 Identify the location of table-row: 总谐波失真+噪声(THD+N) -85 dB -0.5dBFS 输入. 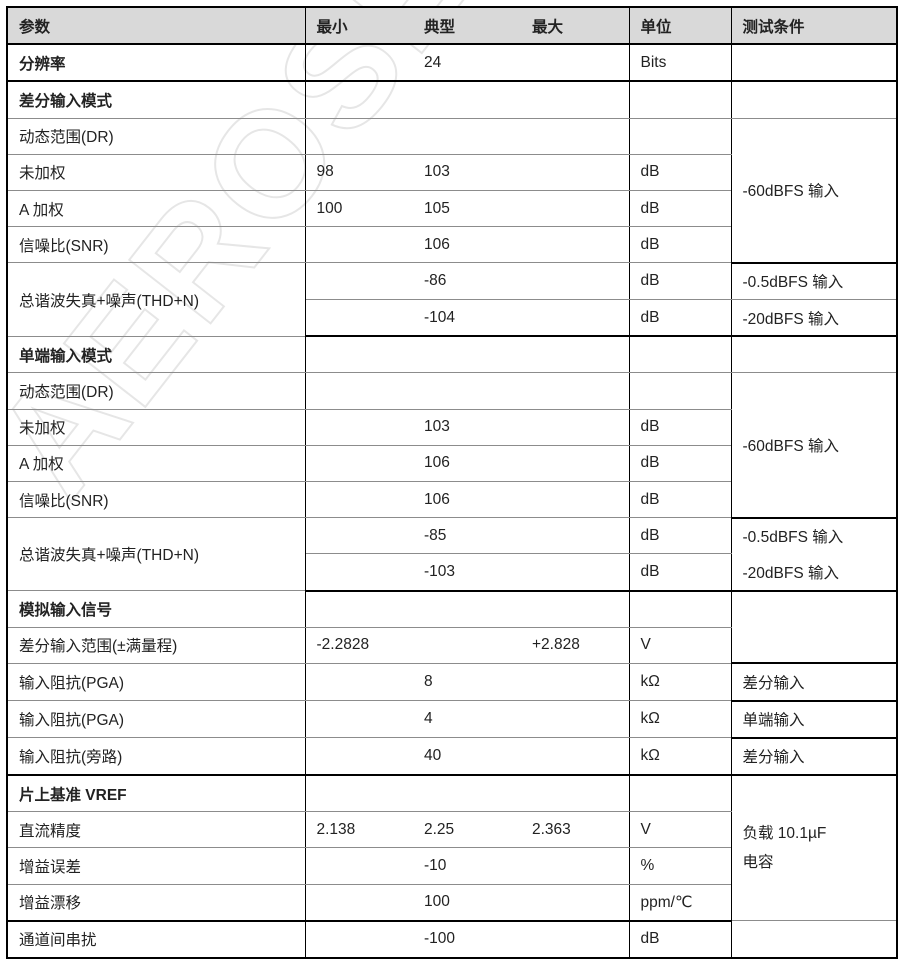
(452, 553).